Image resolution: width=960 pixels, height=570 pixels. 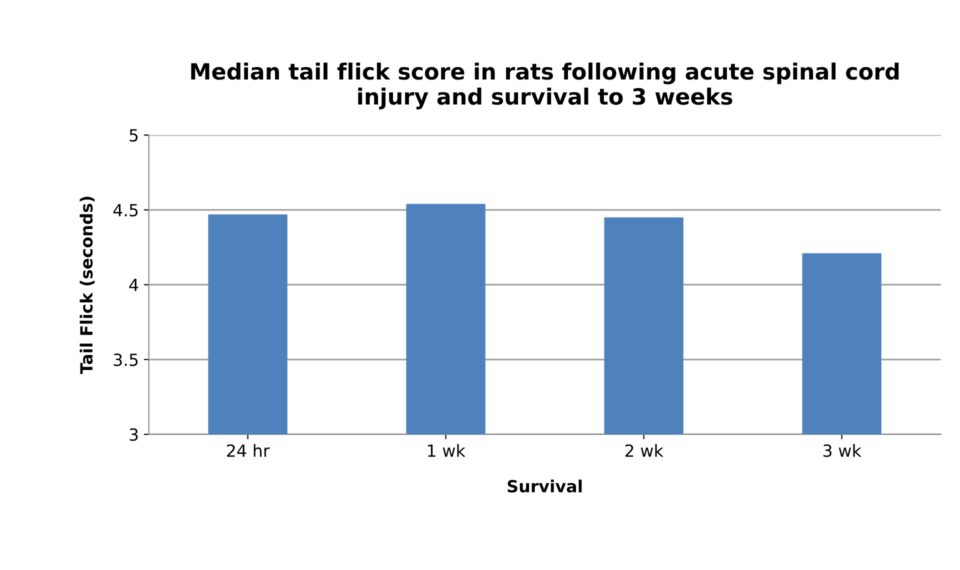 I want to click on x-tick-label: 3 wk, so click(x=842, y=450).